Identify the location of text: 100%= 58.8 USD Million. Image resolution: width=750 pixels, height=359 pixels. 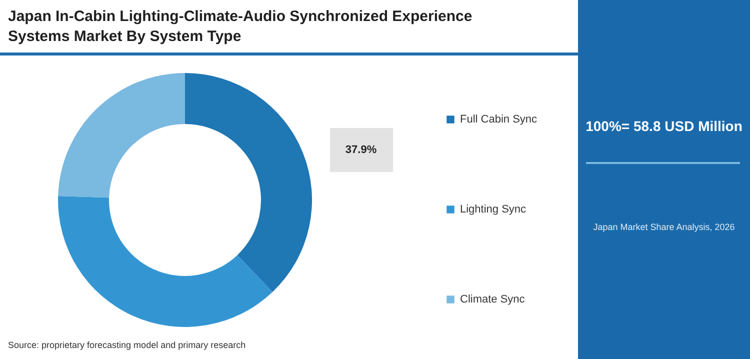
(664, 126).